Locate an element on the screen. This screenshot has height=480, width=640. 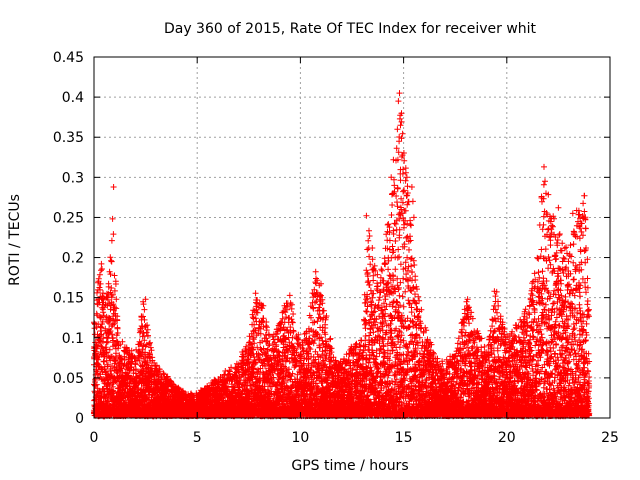
x-axis-label: GPS time / hours is located at coordinates (349, 466).